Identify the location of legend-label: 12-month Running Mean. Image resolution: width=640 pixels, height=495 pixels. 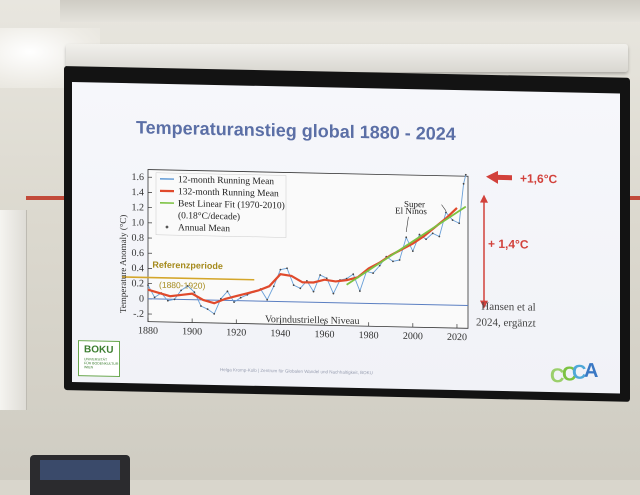
(226, 181).